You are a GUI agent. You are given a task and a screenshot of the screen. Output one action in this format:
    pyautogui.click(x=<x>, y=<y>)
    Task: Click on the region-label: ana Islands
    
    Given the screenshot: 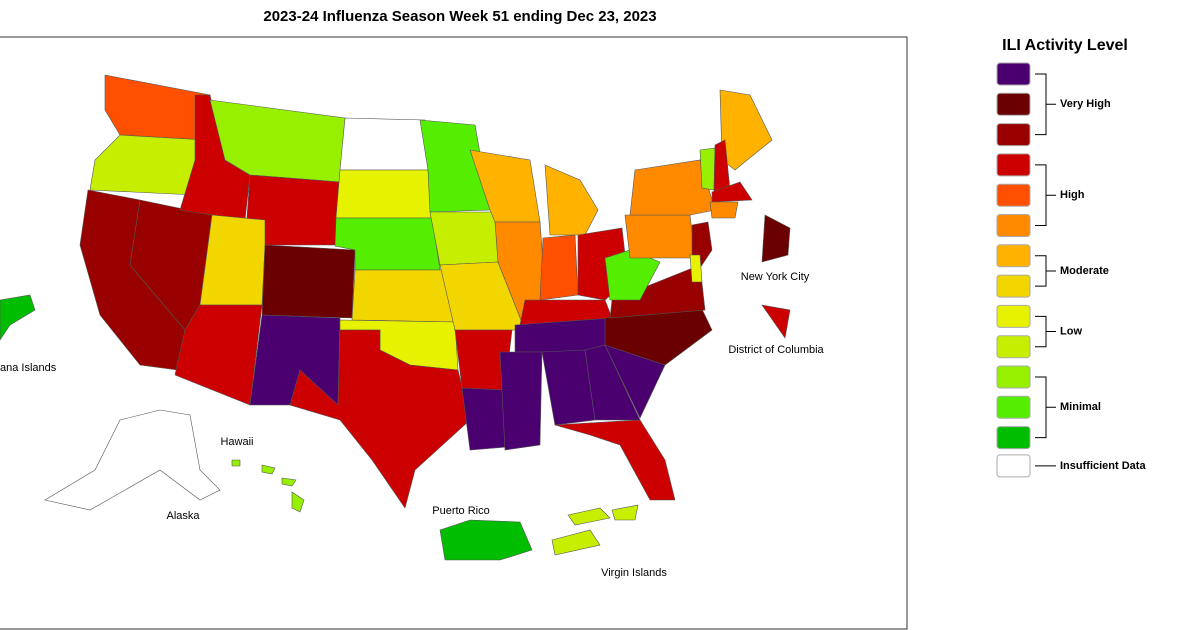 What is the action you would take?
    pyautogui.click(x=28, y=368)
    